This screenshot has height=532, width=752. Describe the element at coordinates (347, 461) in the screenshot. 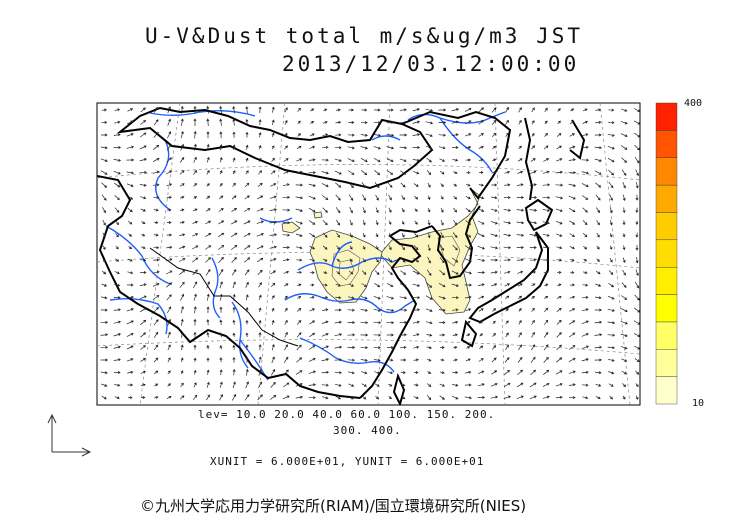

I see `legend-units: XUNIT = 6.000E+01, YUNIT = 6.000E+01` at that location.